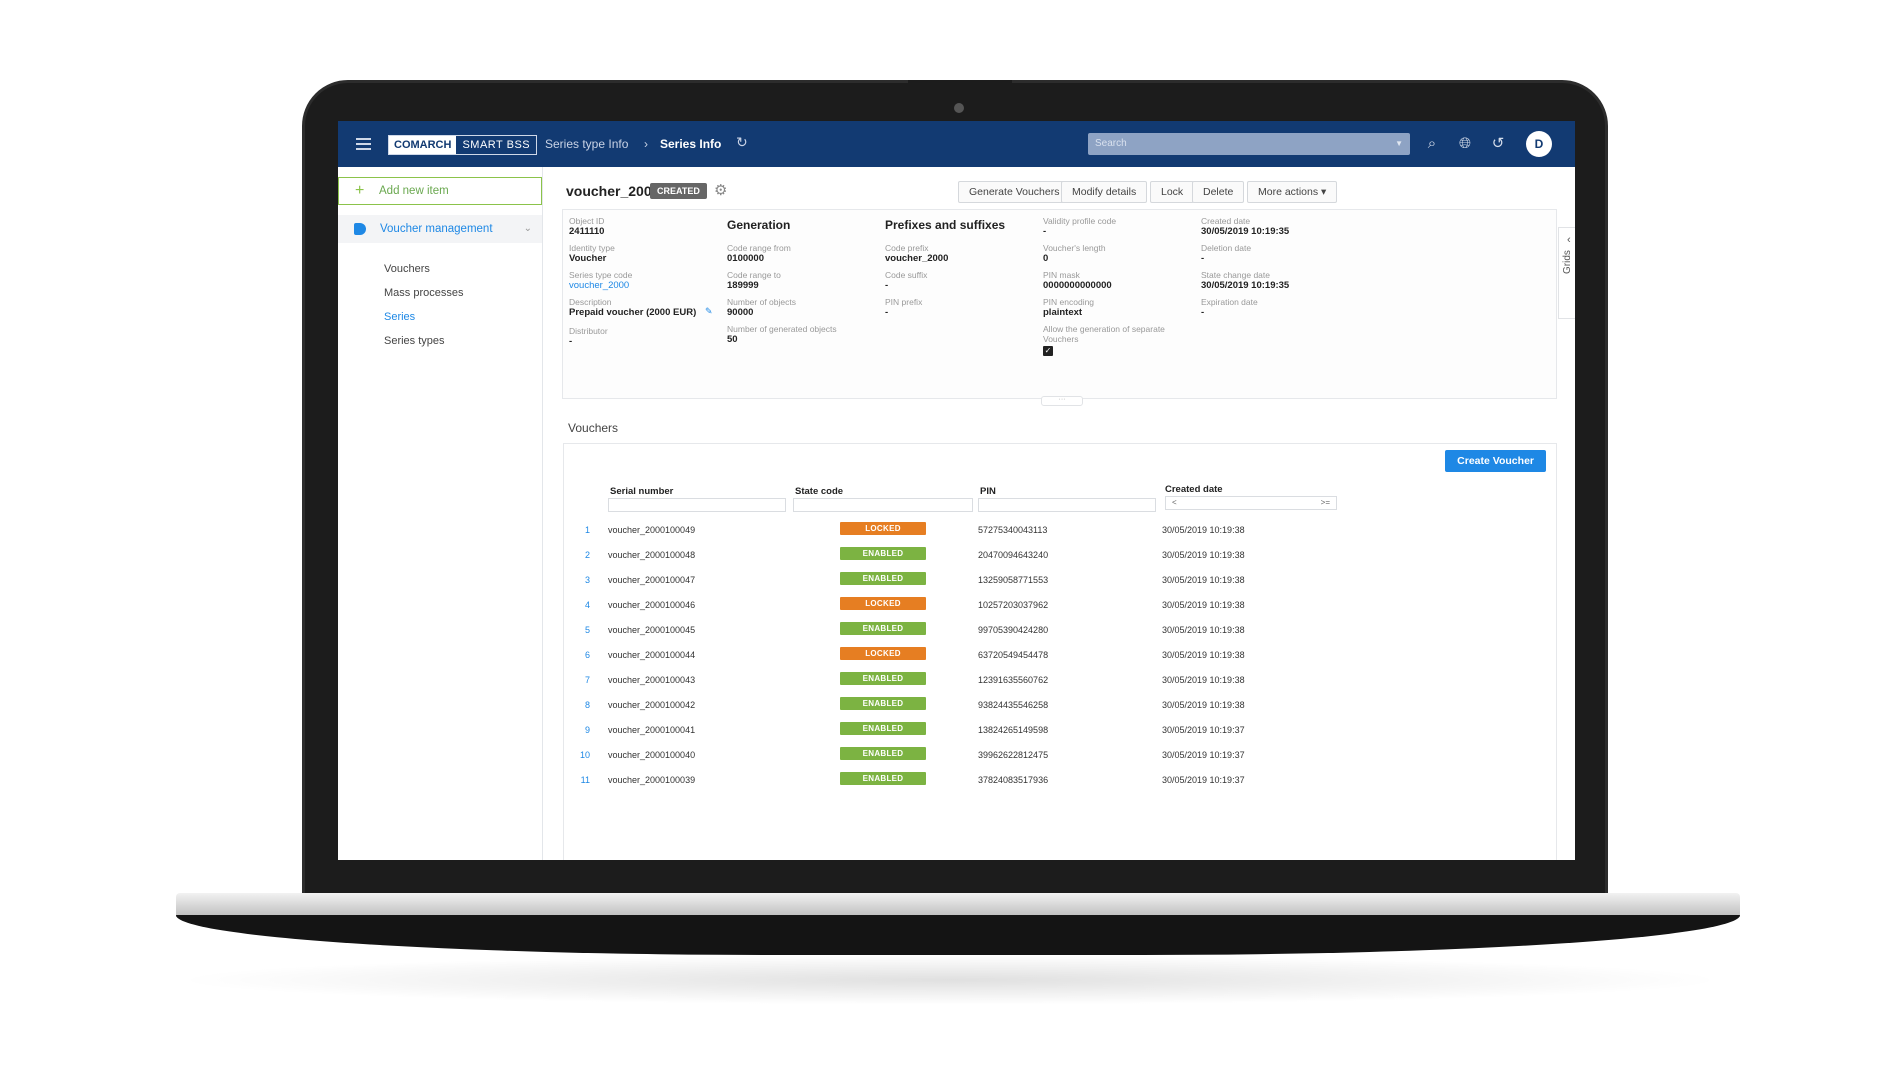  I want to click on expiration-date-value: -, so click(1203, 312).